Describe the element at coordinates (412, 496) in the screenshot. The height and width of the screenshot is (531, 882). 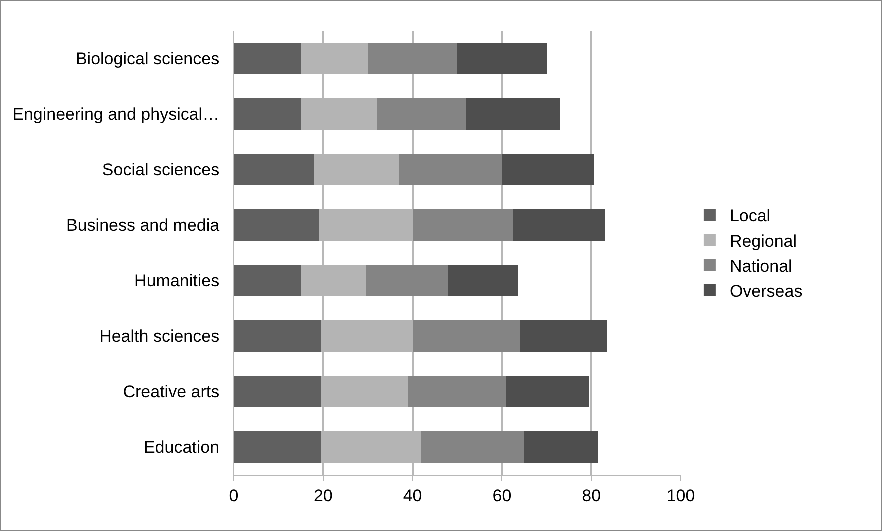
I see `x-tick-label: 40` at that location.